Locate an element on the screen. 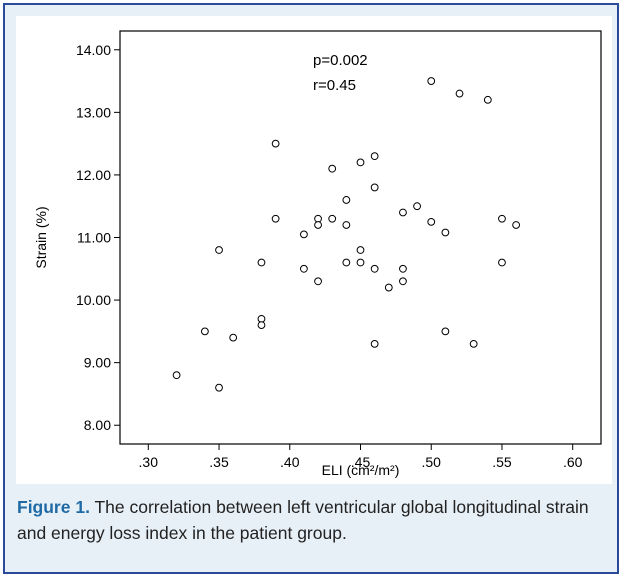  y-tick-label: 11.00 is located at coordinates (94, 238).